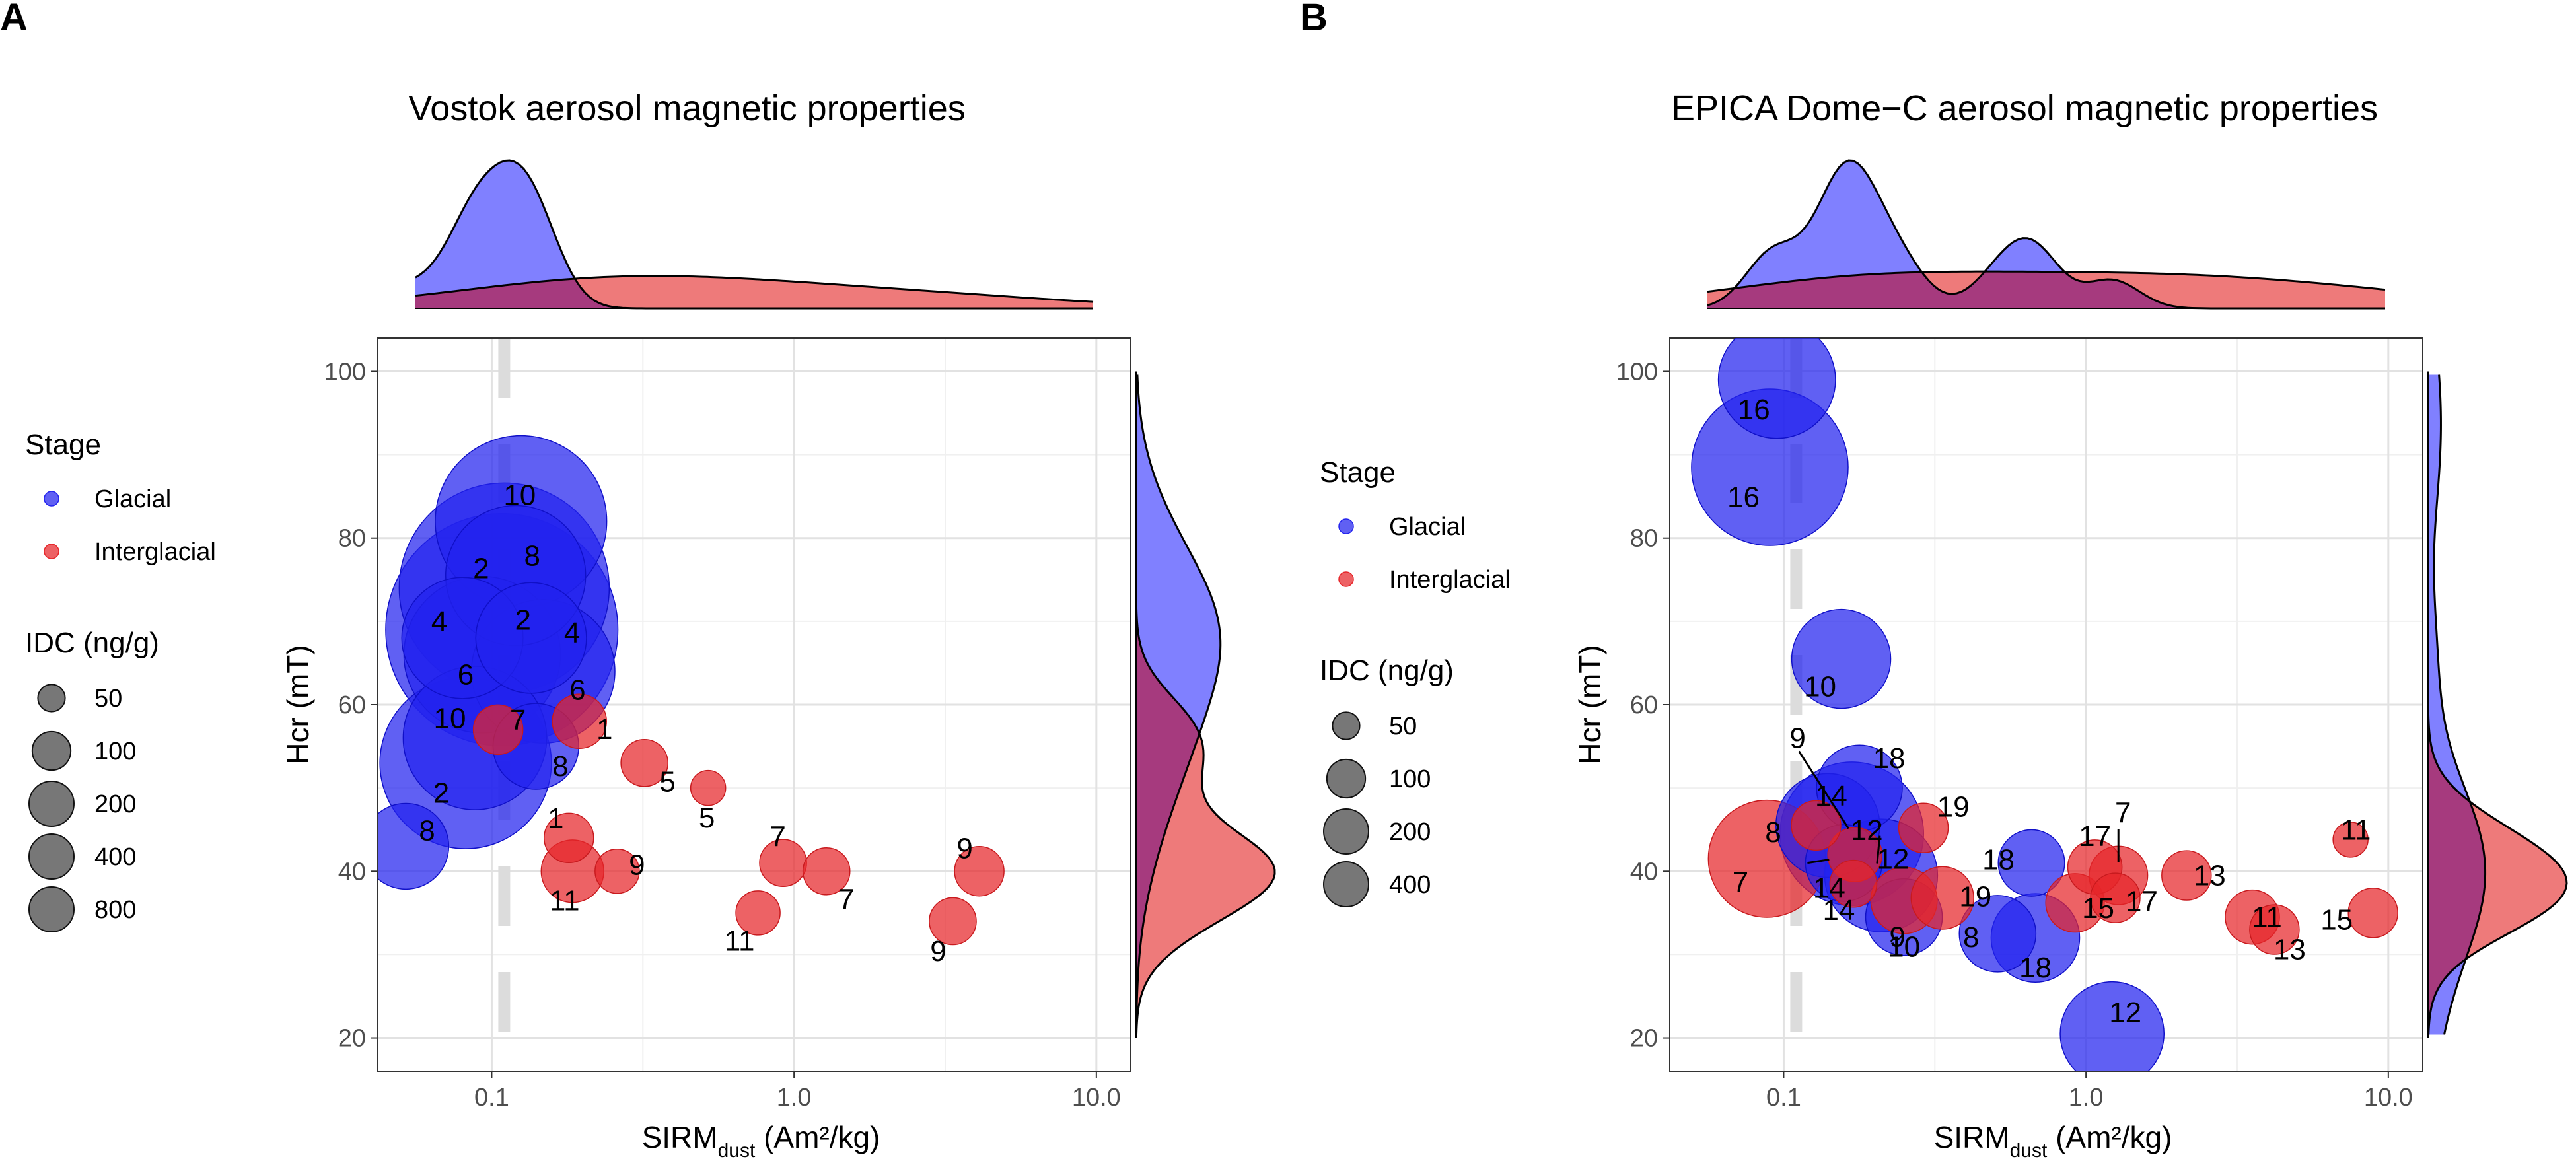 This screenshot has height=1161, width=2576. What do you see at coordinates (680, 1137) in the screenshot?
I see `x-axis-label-main: SIRM` at bounding box center [680, 1137].